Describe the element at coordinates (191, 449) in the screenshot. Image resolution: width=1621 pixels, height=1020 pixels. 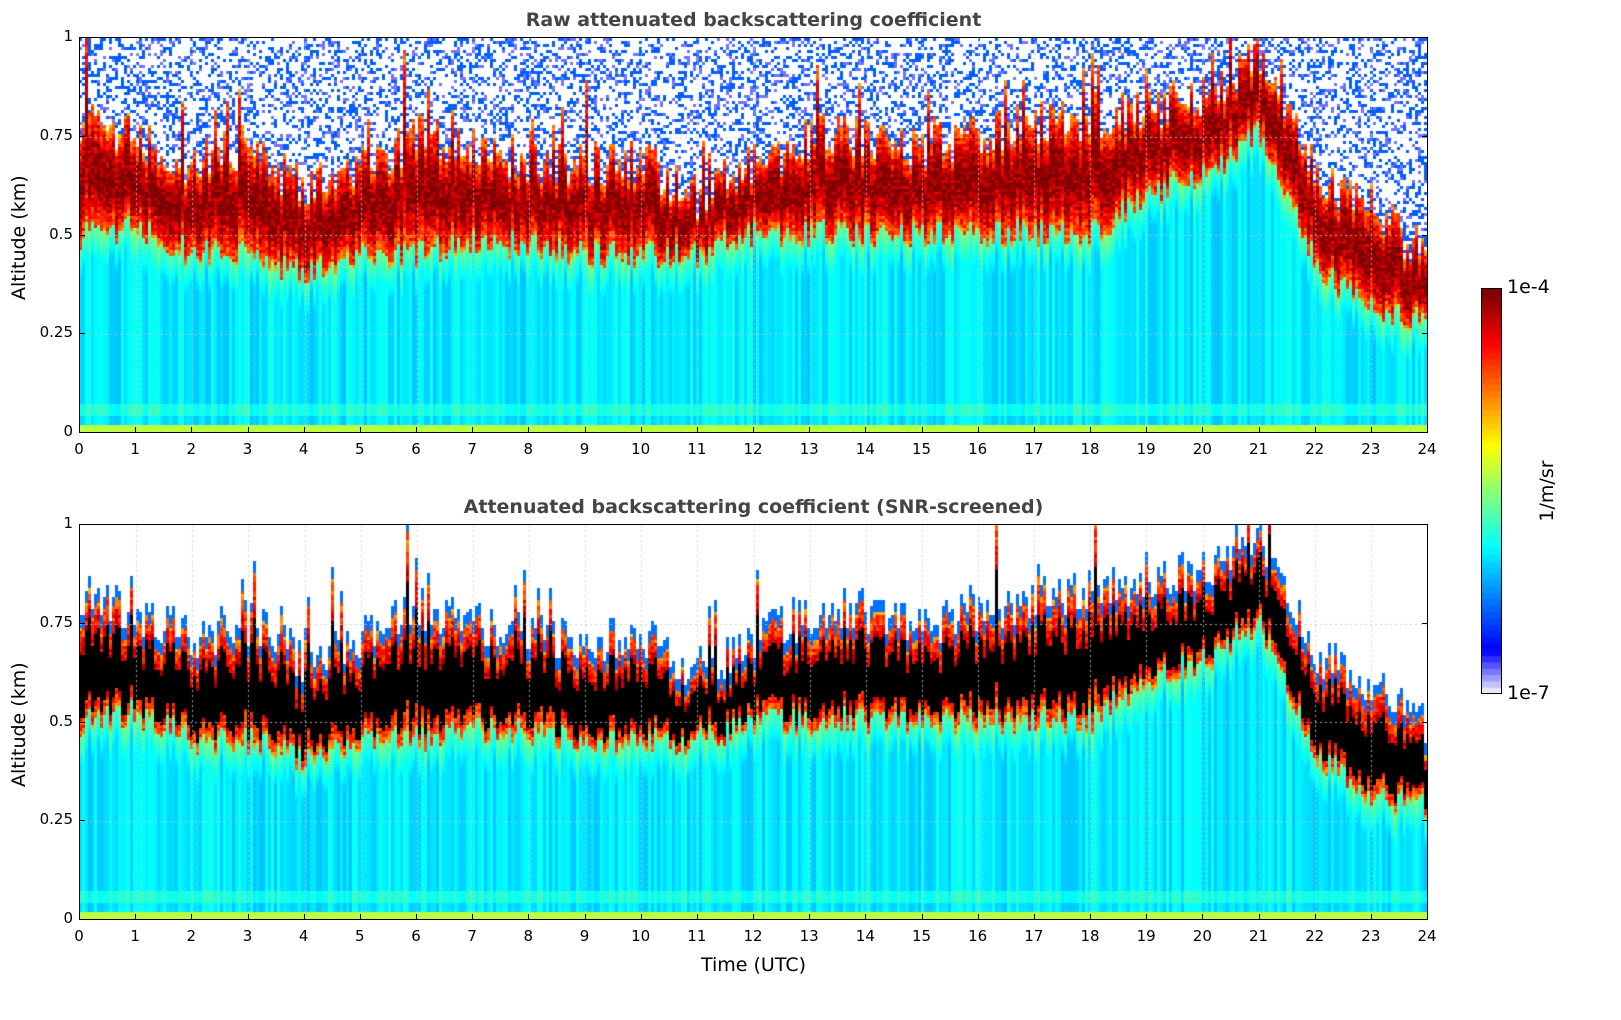
I see `x-tick-label: 2` at that location.